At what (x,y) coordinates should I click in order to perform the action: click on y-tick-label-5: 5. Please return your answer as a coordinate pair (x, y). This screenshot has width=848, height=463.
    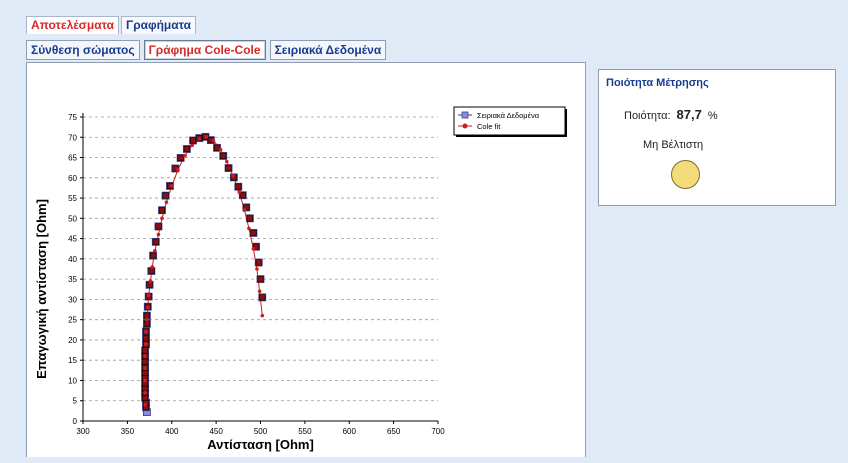
    Looking at the image, I should click on (75, 401).